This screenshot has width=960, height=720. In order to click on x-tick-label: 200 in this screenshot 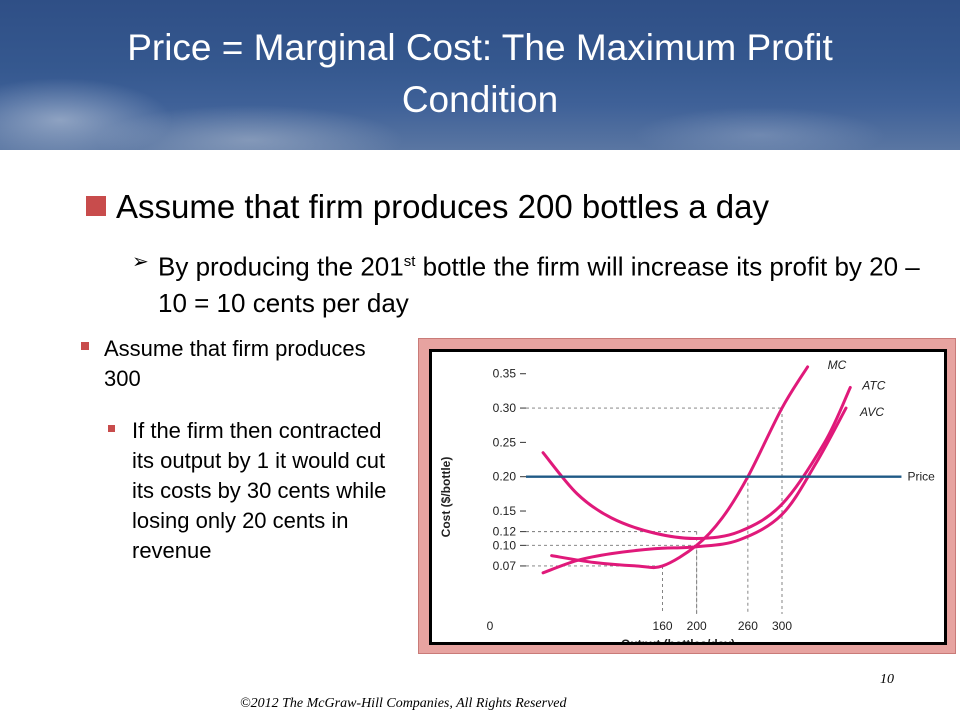, I will do `click(697, 626)`.